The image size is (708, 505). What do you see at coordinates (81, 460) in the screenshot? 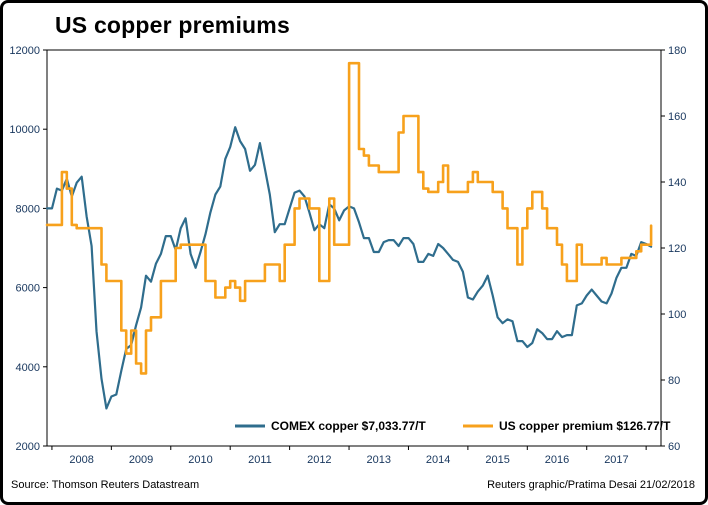
I see `x-axis-label: 2008` at bounding box center [81, 460].